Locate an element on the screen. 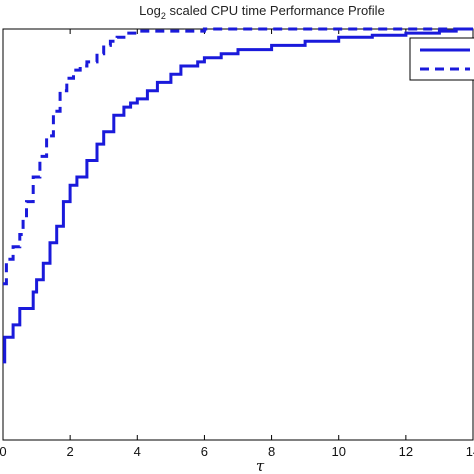 This screenshot has width=474, height=474. x-axis-label: τ is located at coordinates (260, 465).